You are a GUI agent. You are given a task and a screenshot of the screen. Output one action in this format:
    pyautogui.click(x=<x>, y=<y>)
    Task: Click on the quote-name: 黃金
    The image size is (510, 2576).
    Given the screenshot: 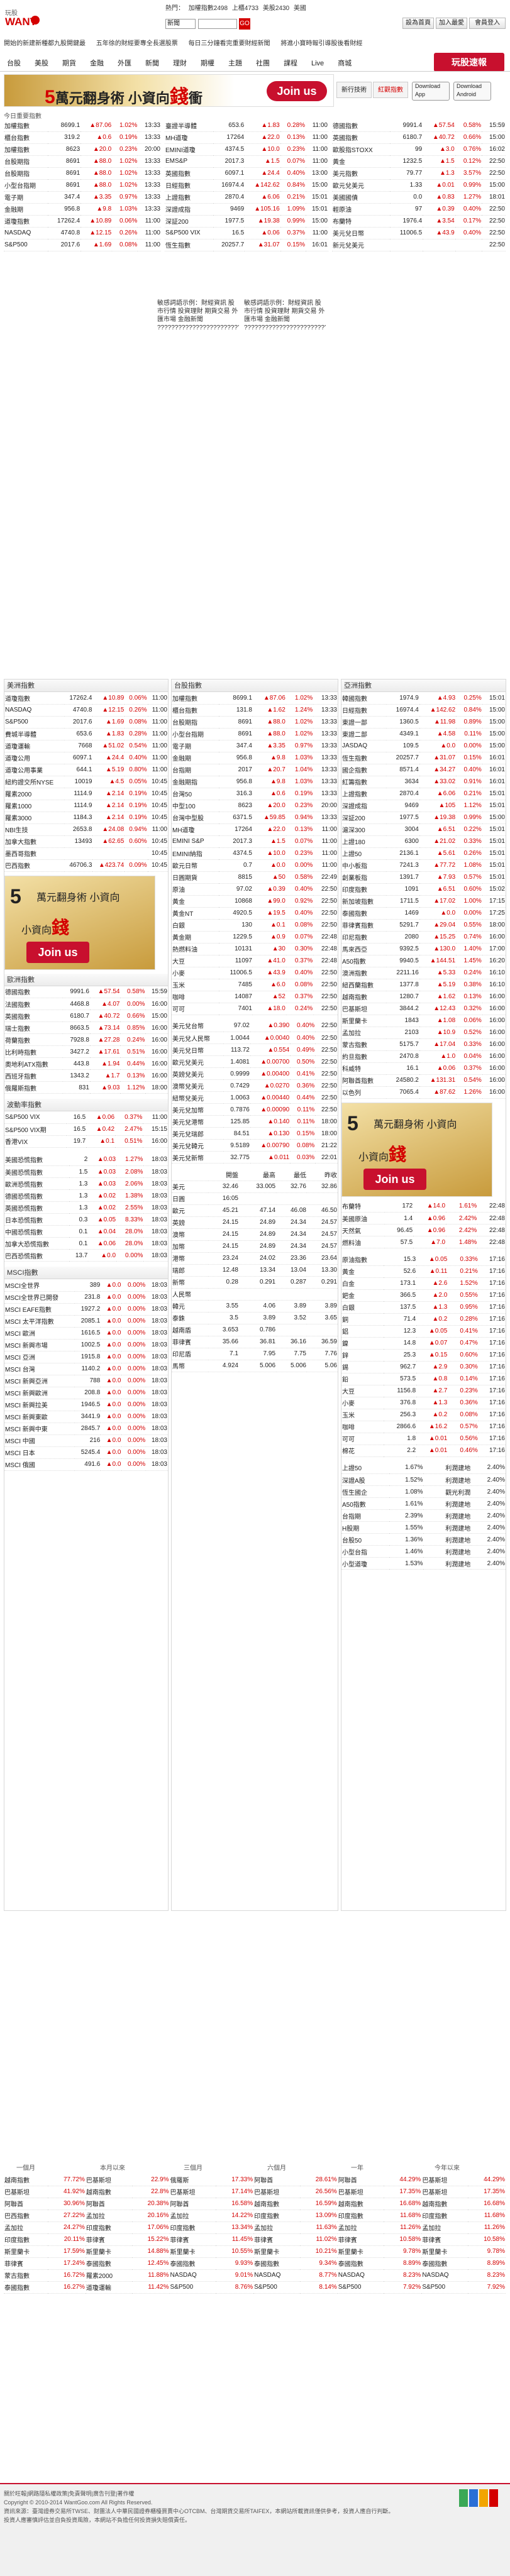 What is the action you would take?
    pyautogui.click(x=195, y=902)
    